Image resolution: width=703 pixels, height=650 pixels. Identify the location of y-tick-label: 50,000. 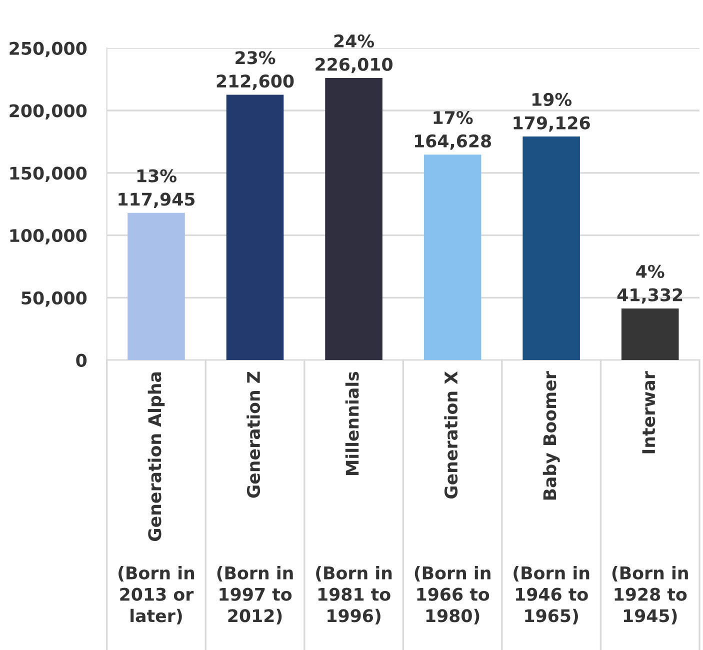
(54, 299).